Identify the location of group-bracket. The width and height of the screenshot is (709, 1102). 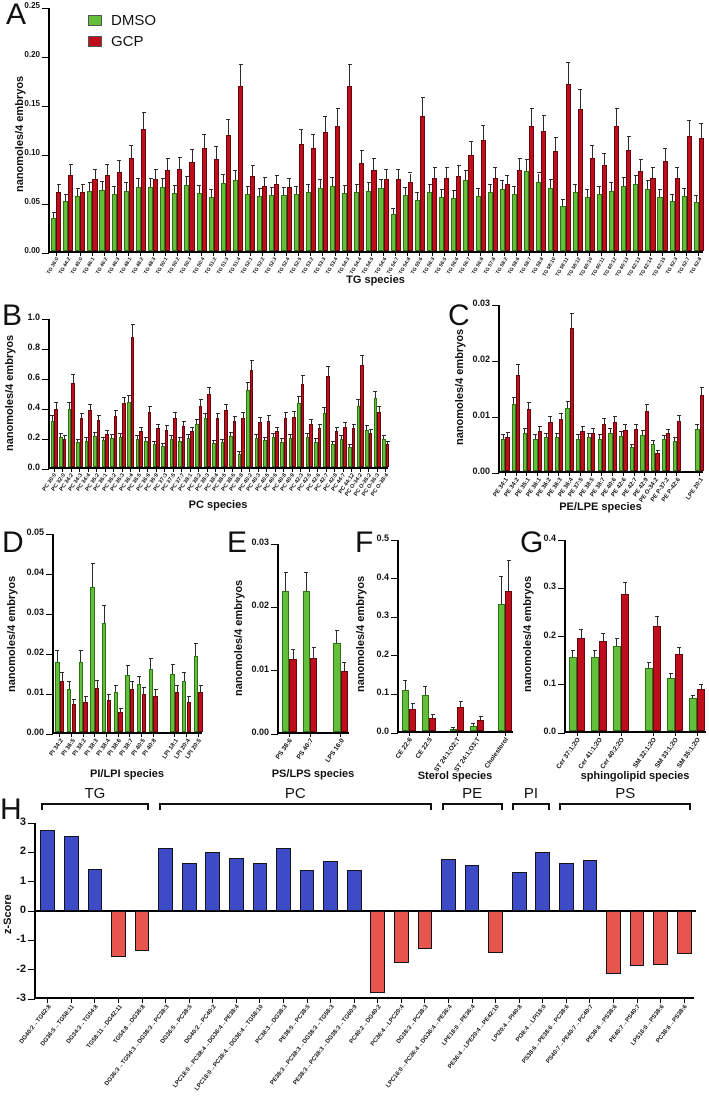
(95, 806).